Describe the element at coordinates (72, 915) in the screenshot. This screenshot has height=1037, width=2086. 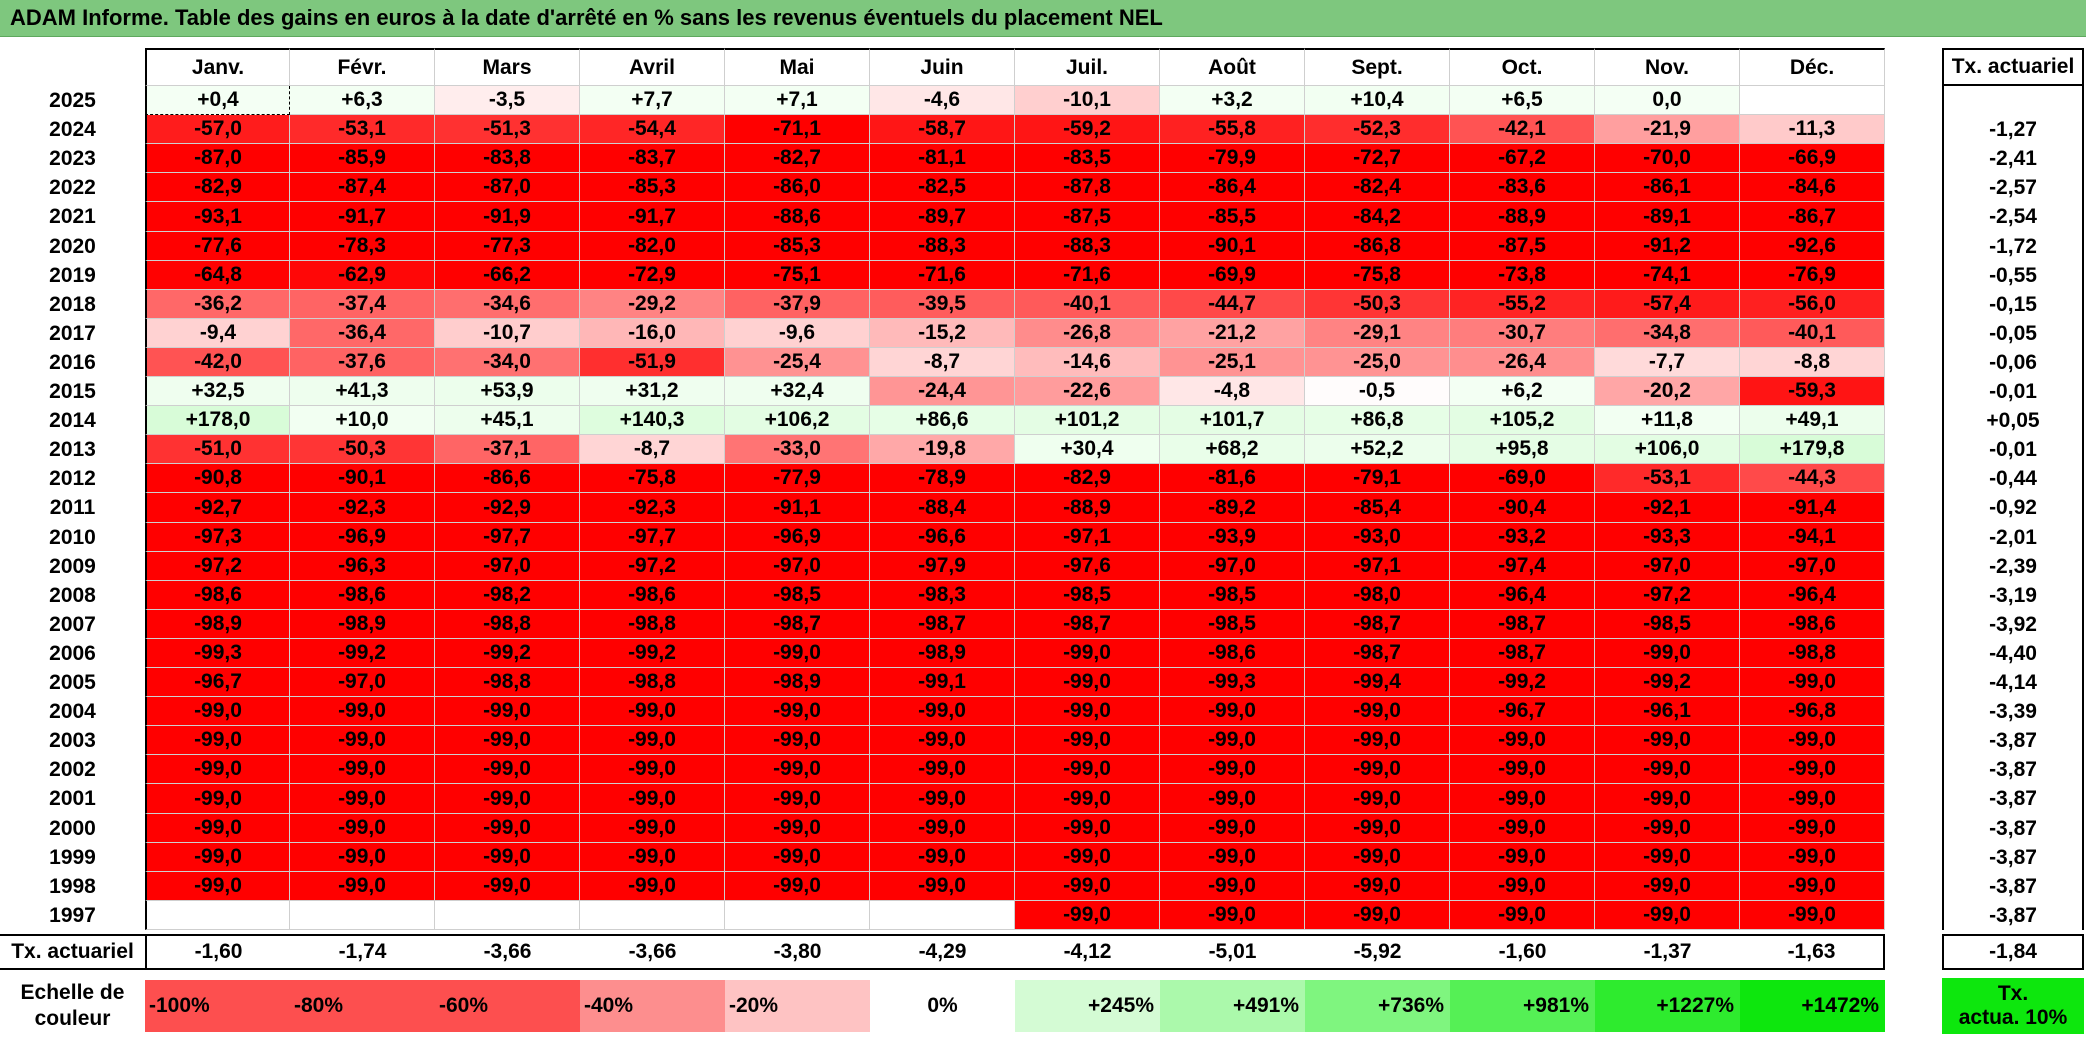
I see `year-label: 1997` at that location.